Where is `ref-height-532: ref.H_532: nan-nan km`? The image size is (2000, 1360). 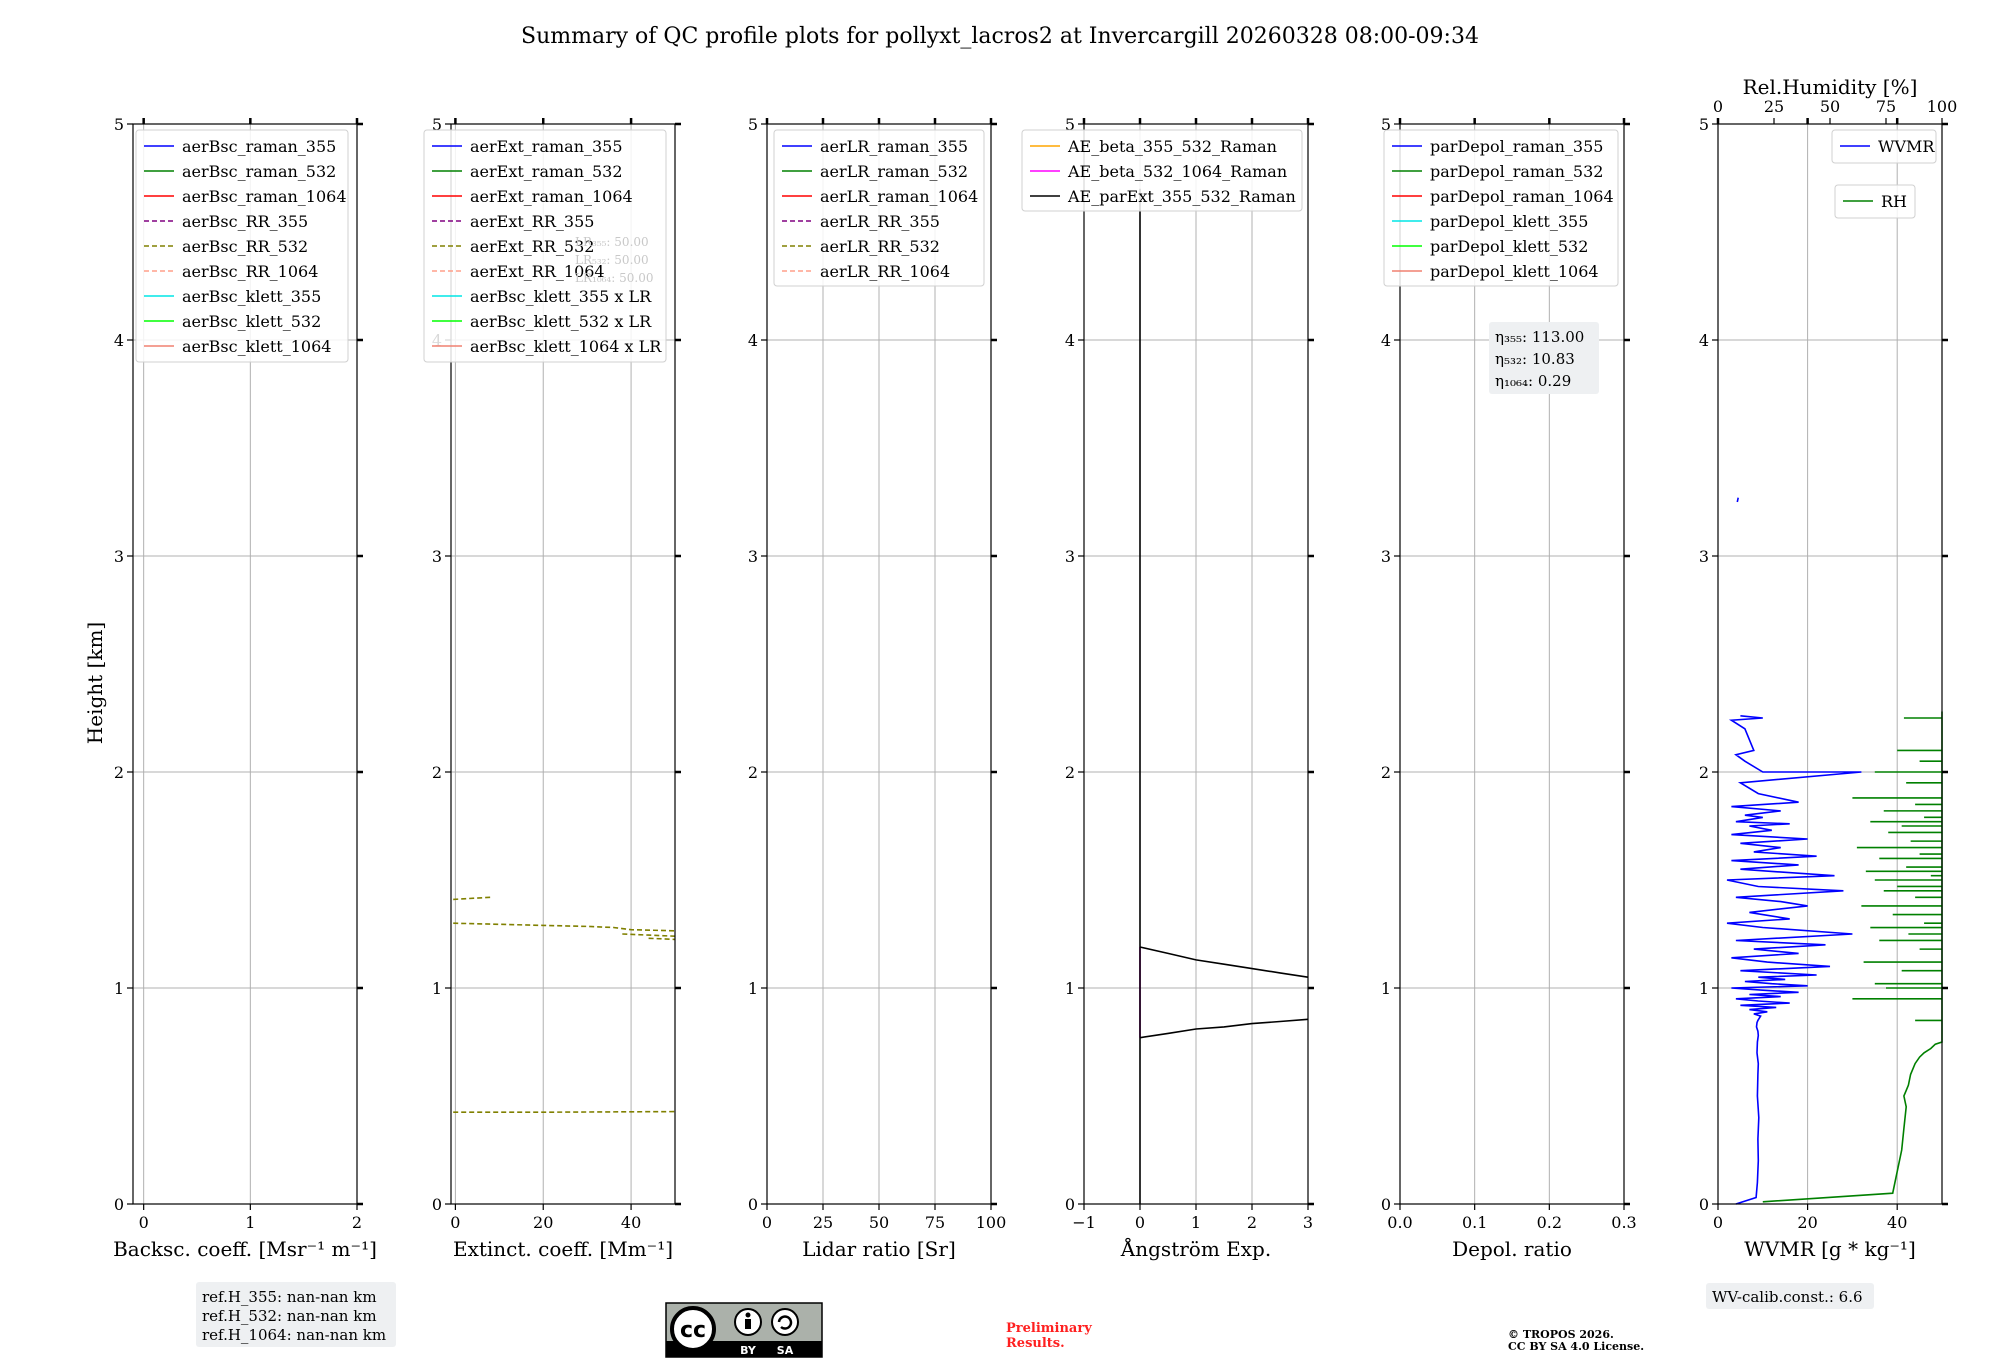
ref-height-532: ref.H_532: nan-nan km is located at coordinates (289, 1316).